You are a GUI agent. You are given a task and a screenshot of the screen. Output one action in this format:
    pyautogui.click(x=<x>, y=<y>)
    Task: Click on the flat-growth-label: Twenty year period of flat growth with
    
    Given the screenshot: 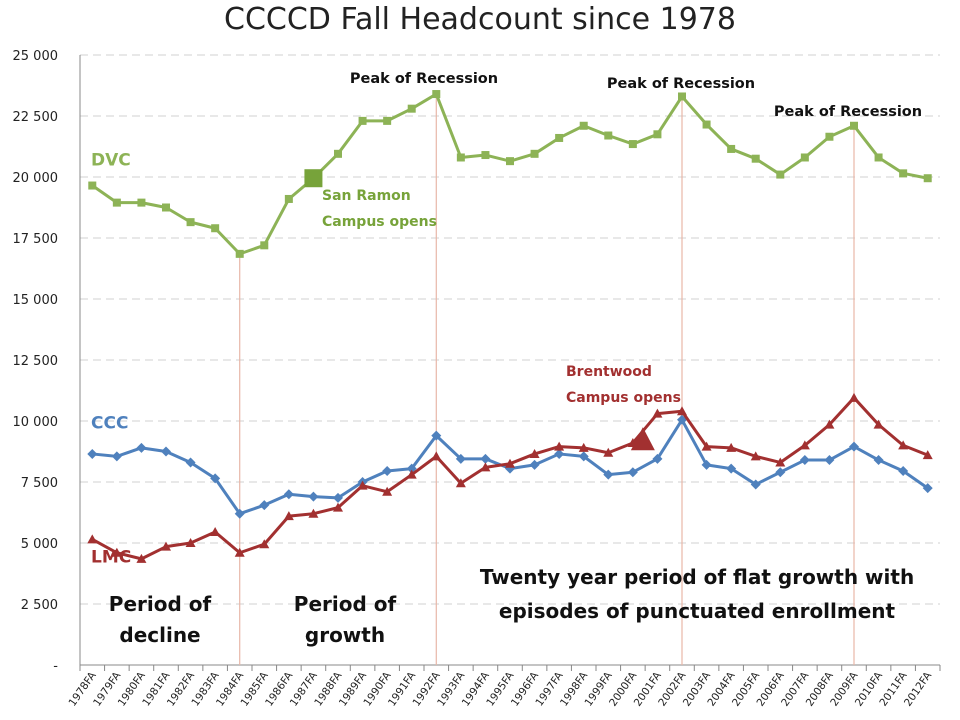 What is the action you would take?
    pyautogui.click(x=697, y=577)
    